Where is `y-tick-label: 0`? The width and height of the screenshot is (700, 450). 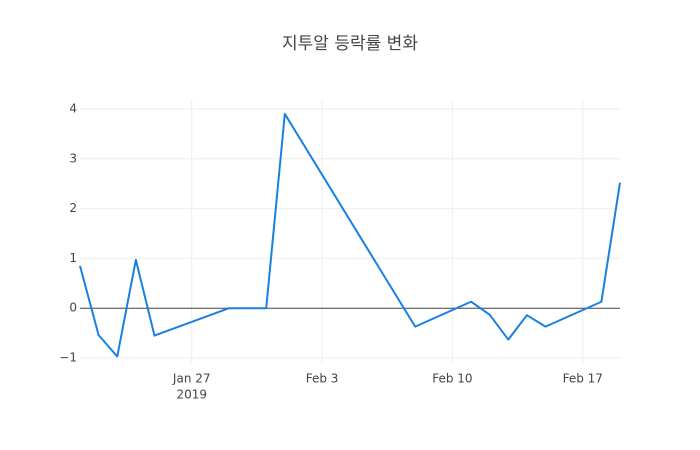 y-tick-label: 0 is located at coordinates (73, 308).